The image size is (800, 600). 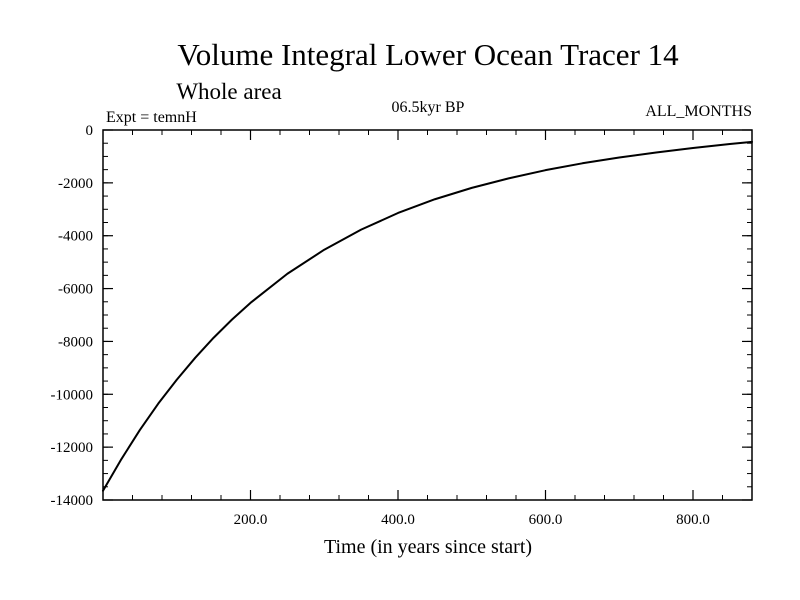 What do you see at coordinates (75, 342) in the screenshot?
I see `y-tick-label: -8000` at bounding box center [75, 342].